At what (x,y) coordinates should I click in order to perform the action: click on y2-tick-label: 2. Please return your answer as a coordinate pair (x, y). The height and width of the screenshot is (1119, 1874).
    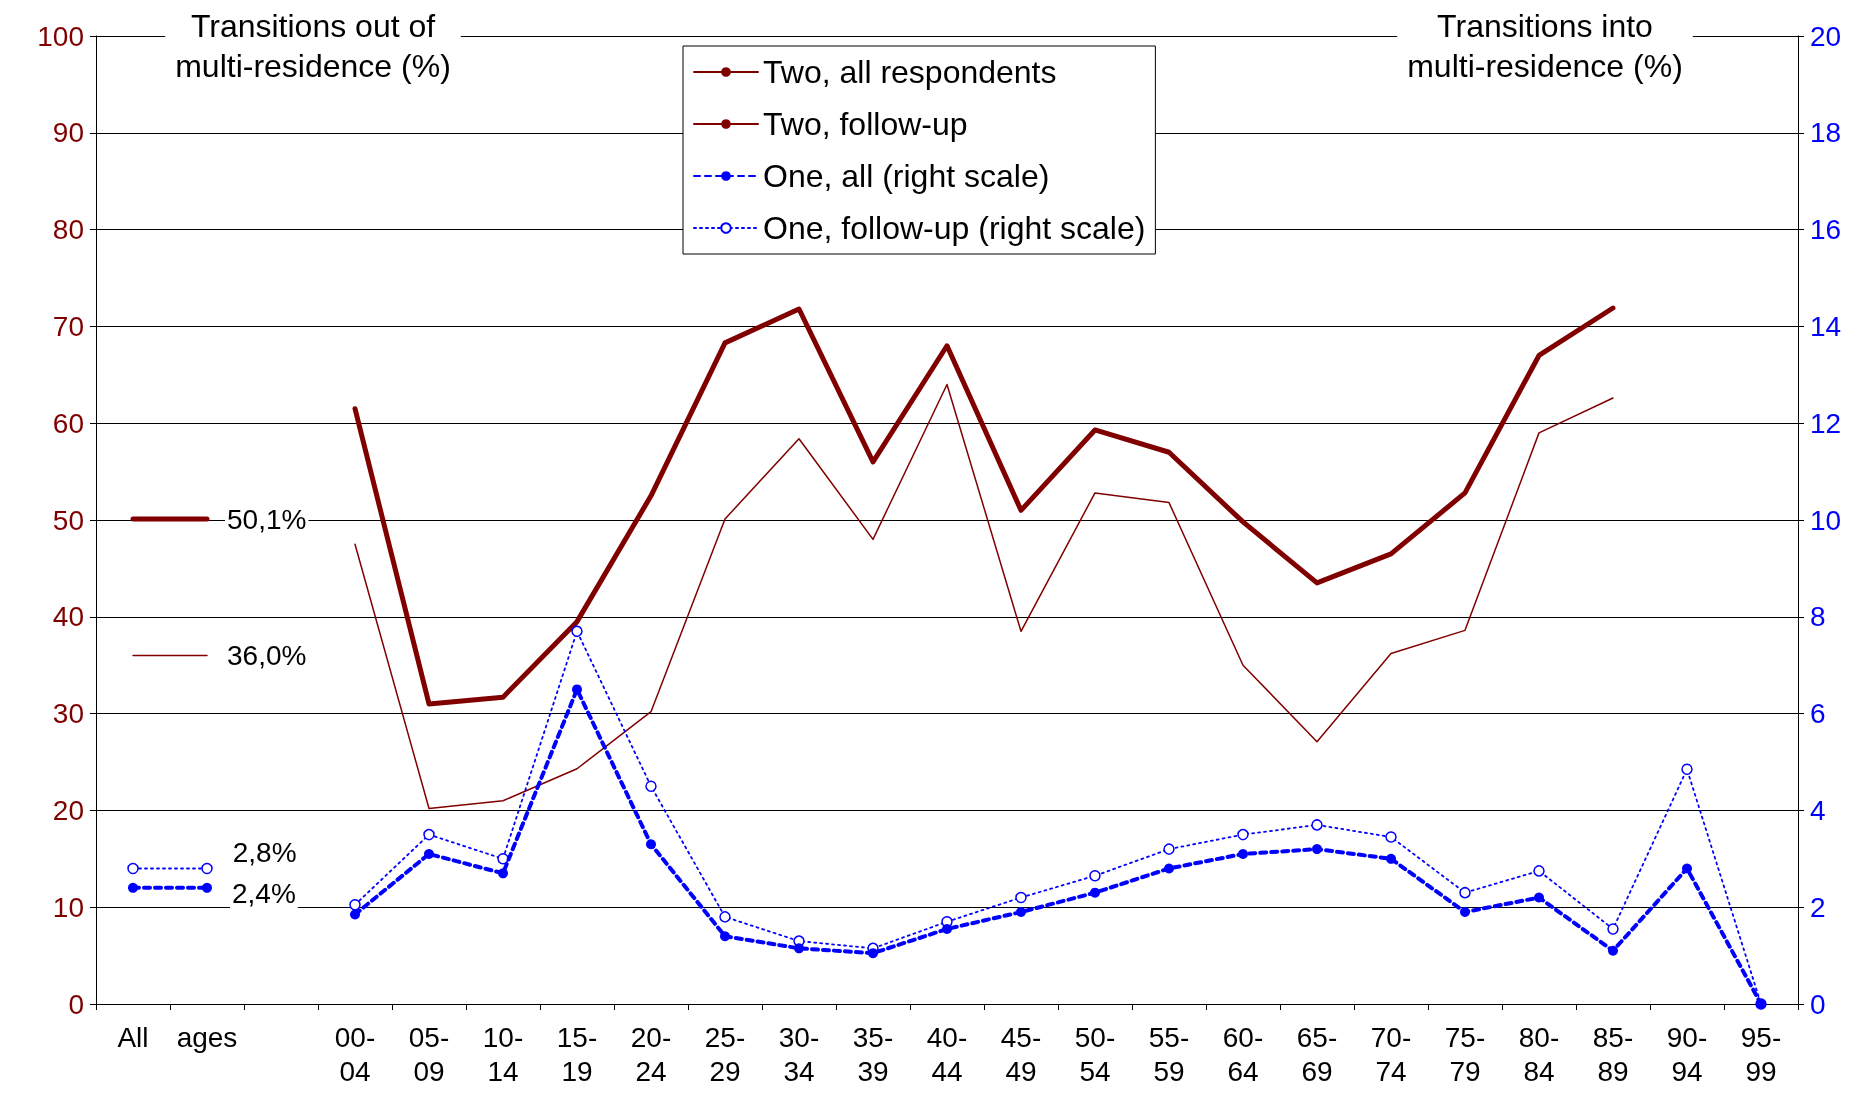
    Looking at the image, I should click on (1818, 907).